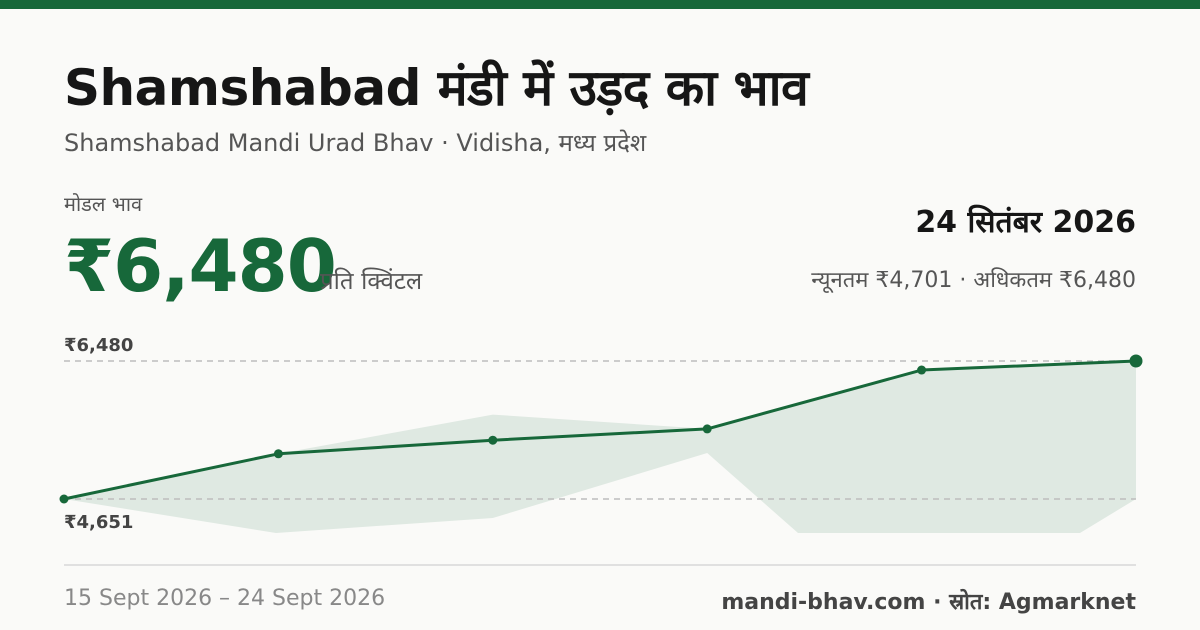 This screenshot has width=1200, height=630. What do you see at coordinates (600, 4) in the screenshot?
I see `top-accent-bar` at bounding box center [600, 4].